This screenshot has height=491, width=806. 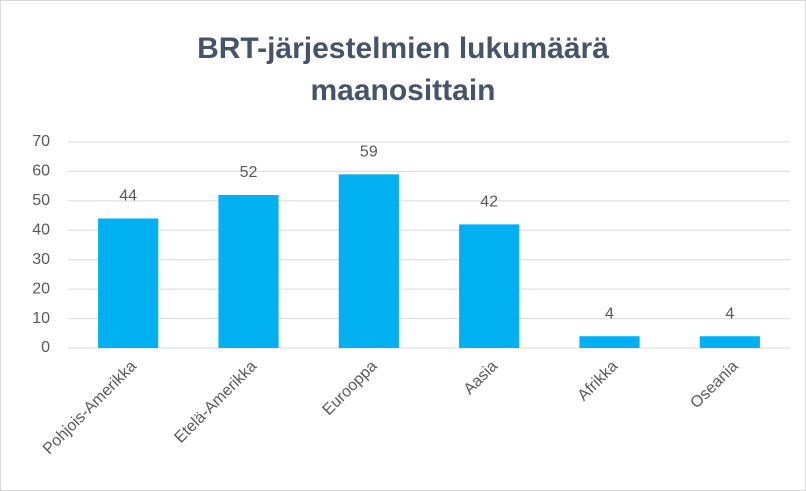 What do you see at coordinates (714, 385) in the screenshot?
I see `x-tick-label: Oseania` at bounding box center [714, 385].